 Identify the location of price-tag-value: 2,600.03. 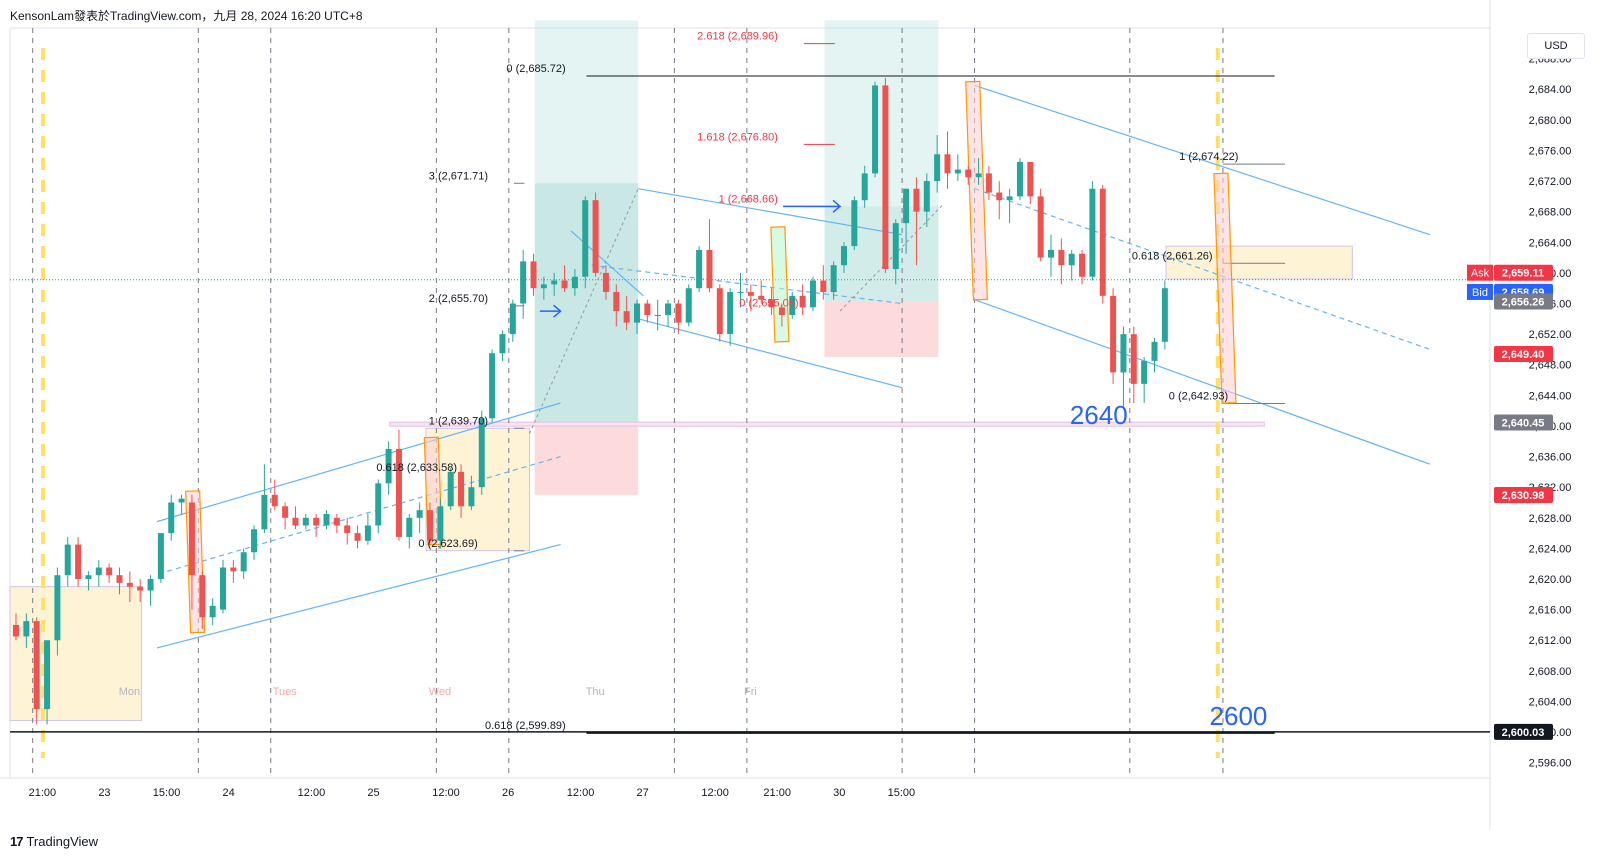
(1523, 733).